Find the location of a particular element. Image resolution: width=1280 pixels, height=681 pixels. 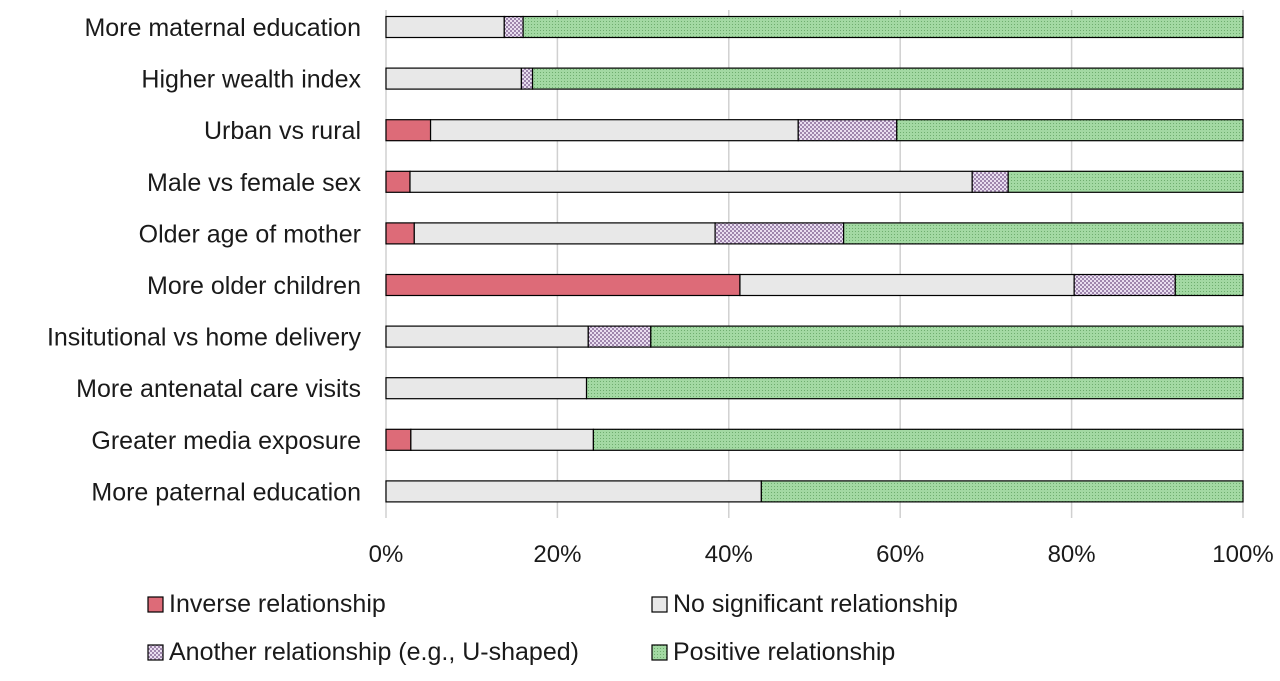

x-tick-label: 40% is located at coordinates (729, 554).